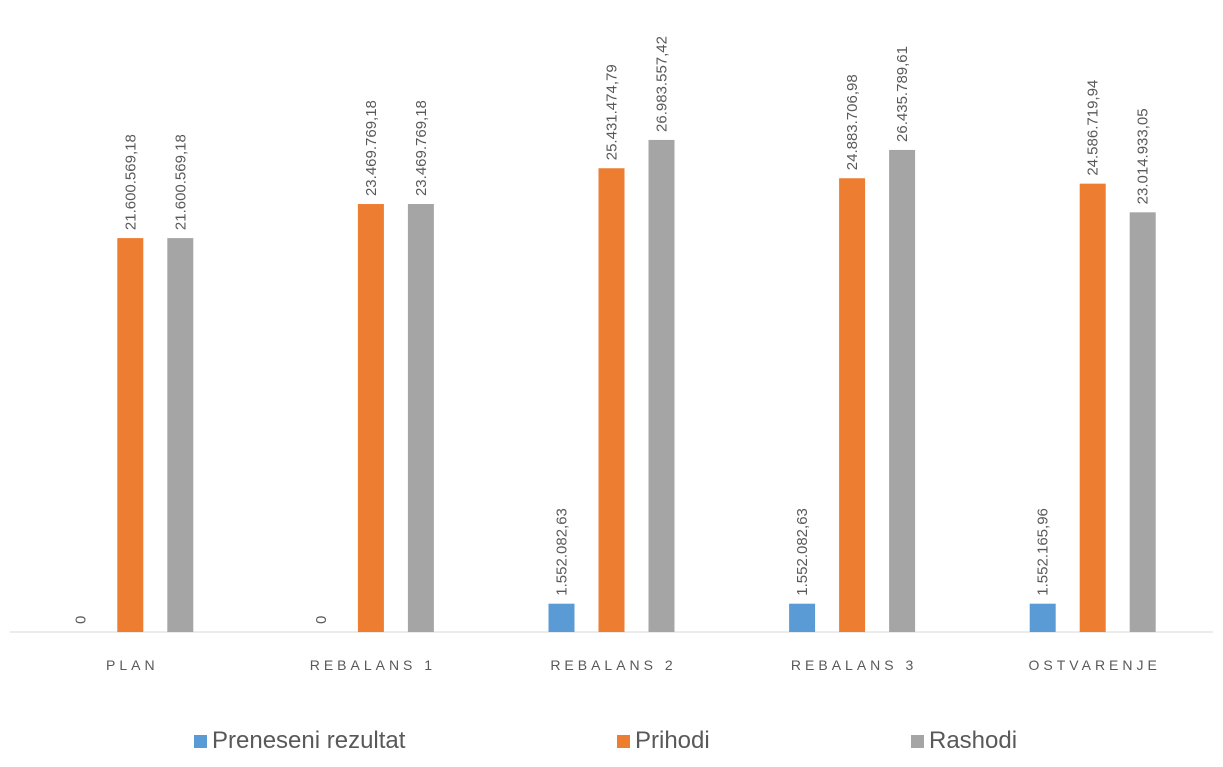  I want to click on legend-swatch-rashodi, so click(917, 741).